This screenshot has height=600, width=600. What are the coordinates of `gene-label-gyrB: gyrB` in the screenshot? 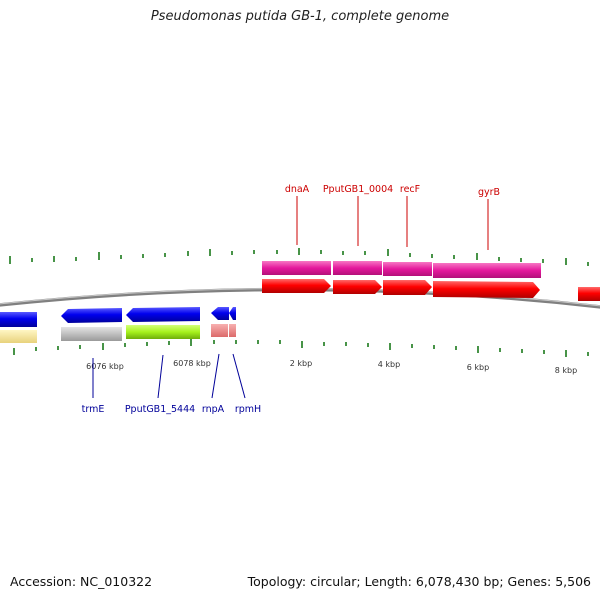 It's located at (489, 192).